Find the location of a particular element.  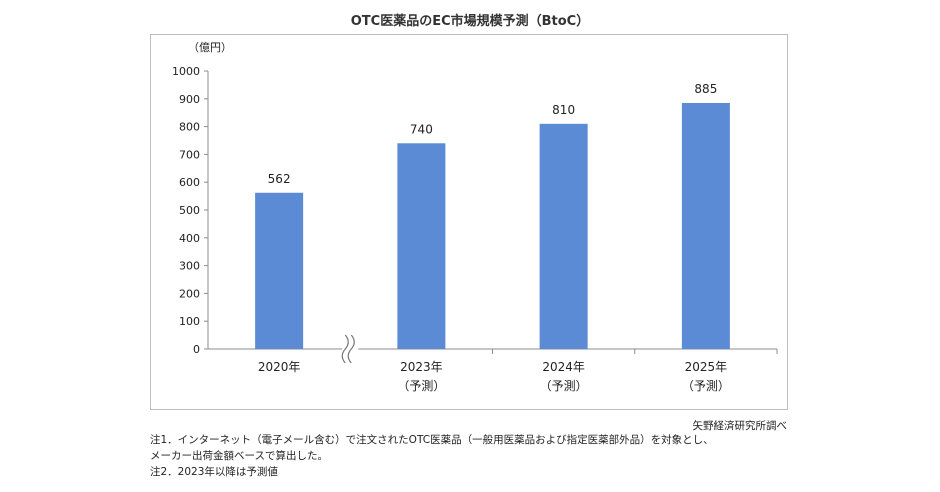

x-tick-label: 2023年 is located at coordinates (421, 367).